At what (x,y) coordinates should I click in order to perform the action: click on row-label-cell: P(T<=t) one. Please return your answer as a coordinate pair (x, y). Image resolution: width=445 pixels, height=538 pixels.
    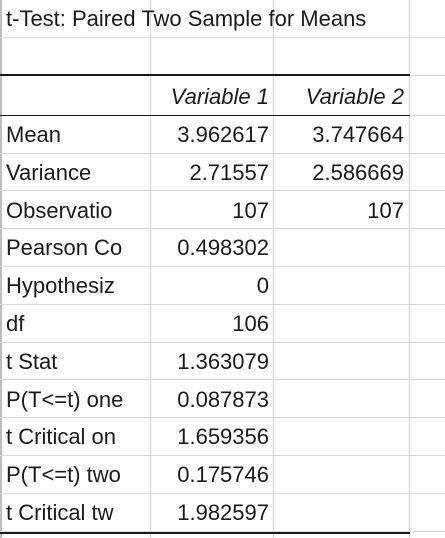
    Looking at the image, I should click on (65, 399).